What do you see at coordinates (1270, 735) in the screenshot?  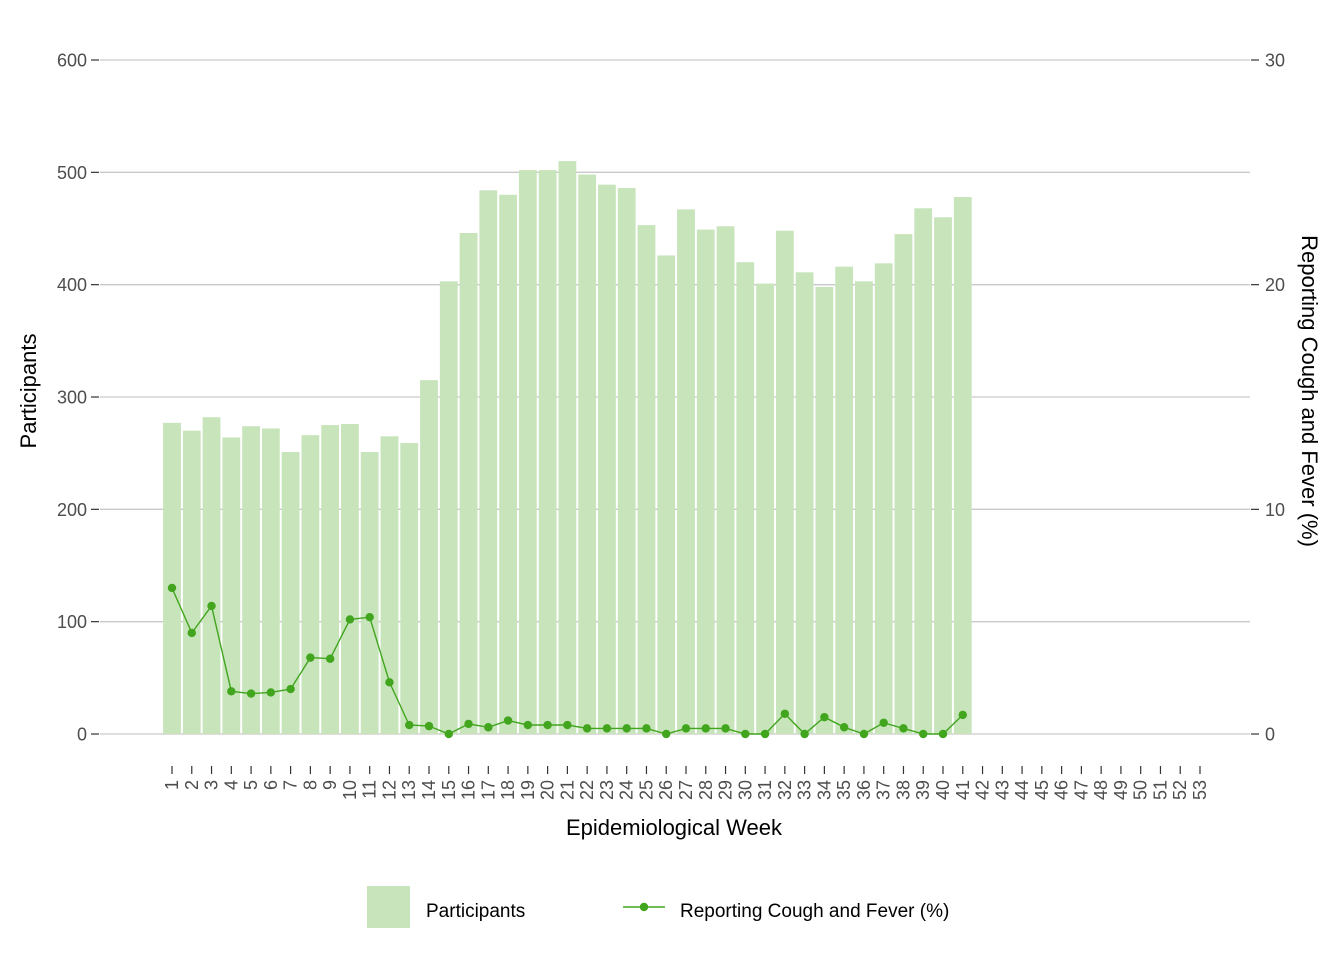 I see `y2-tick-label: 0` at bounding box center [1270, 735].